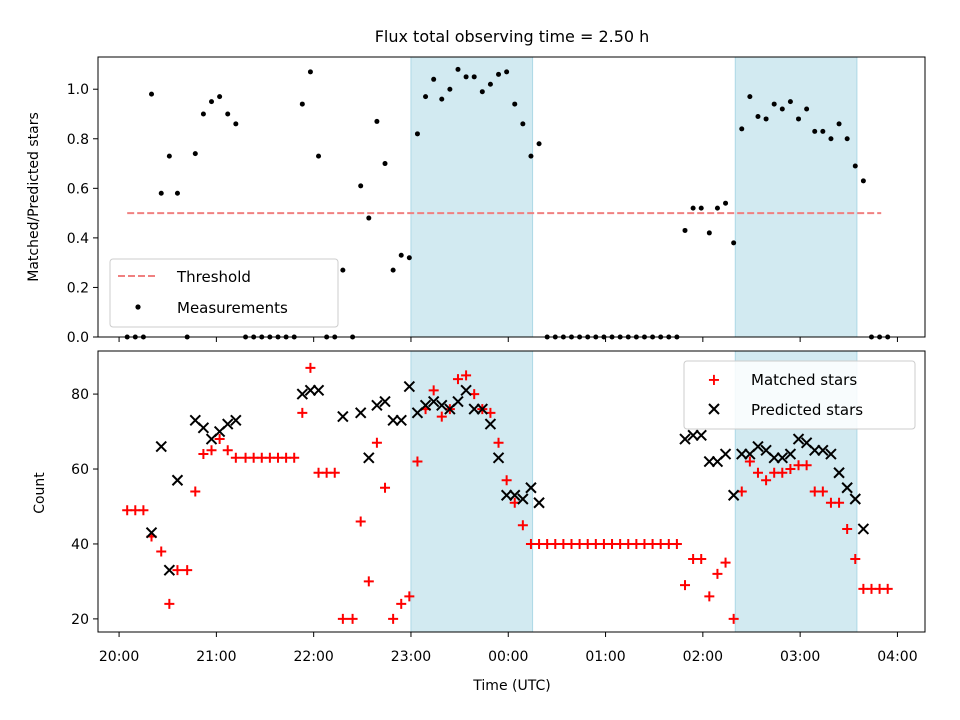 The image size is (960, 720). What do you see at coordinates (472, 197) in the screenshot?
I see `observing-span` at bounding box center [472, 197].